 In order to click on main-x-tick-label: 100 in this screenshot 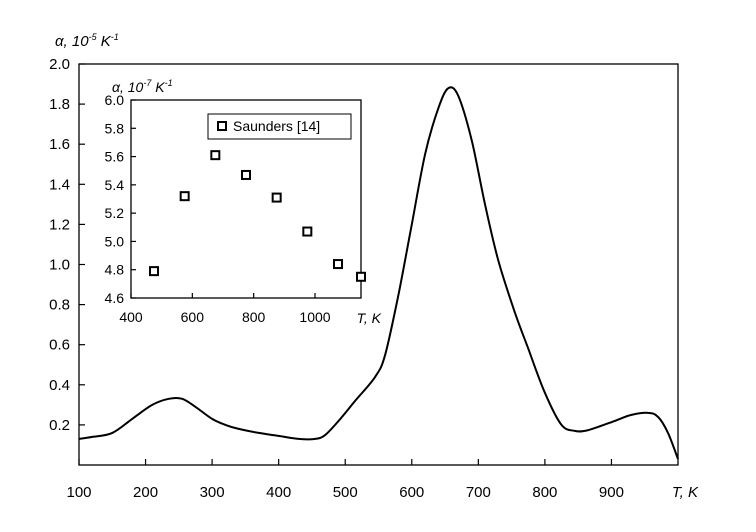, I will do `click(78, 492)`.